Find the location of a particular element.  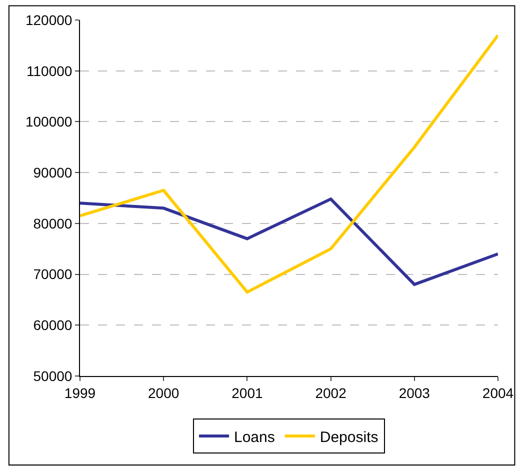

x-tick-label: 2000 is located at coordinates (164, 392).